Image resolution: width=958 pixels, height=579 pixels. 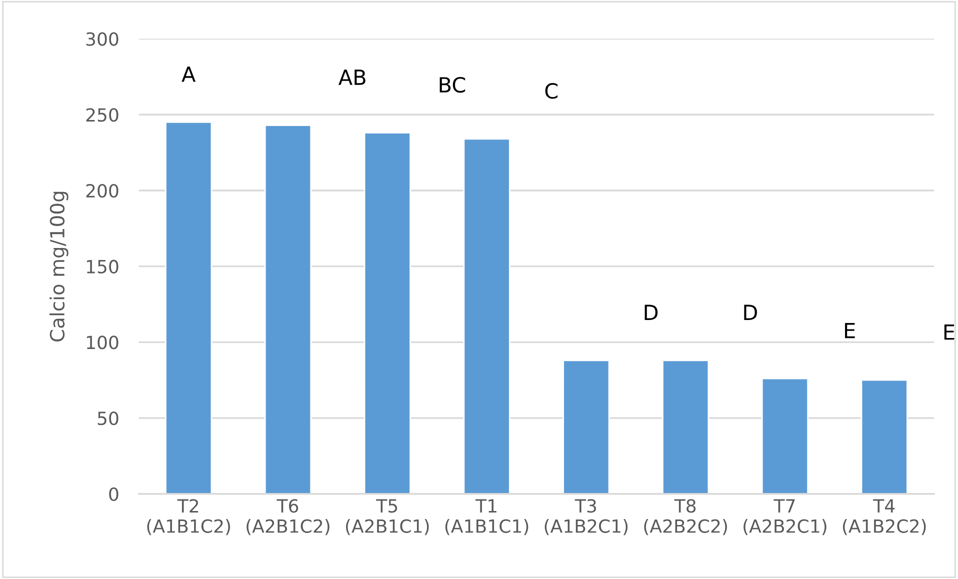 I want to click on annotation: C, so click(x=551, y=91).